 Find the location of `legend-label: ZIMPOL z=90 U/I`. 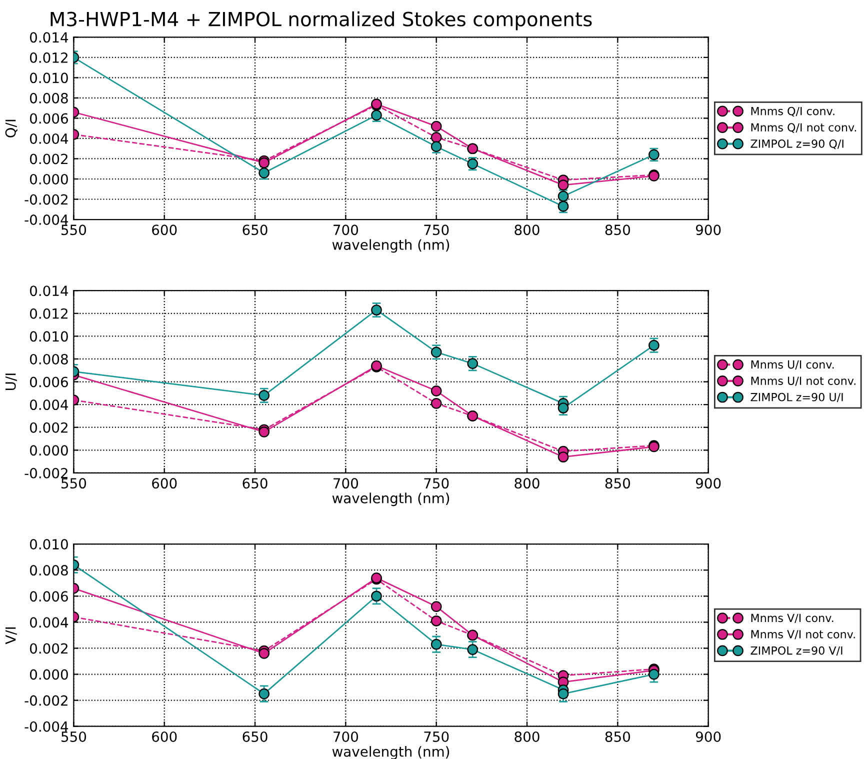

legend-label: ZIMPOL z=90 U/I is located at coordinates (796, 397).